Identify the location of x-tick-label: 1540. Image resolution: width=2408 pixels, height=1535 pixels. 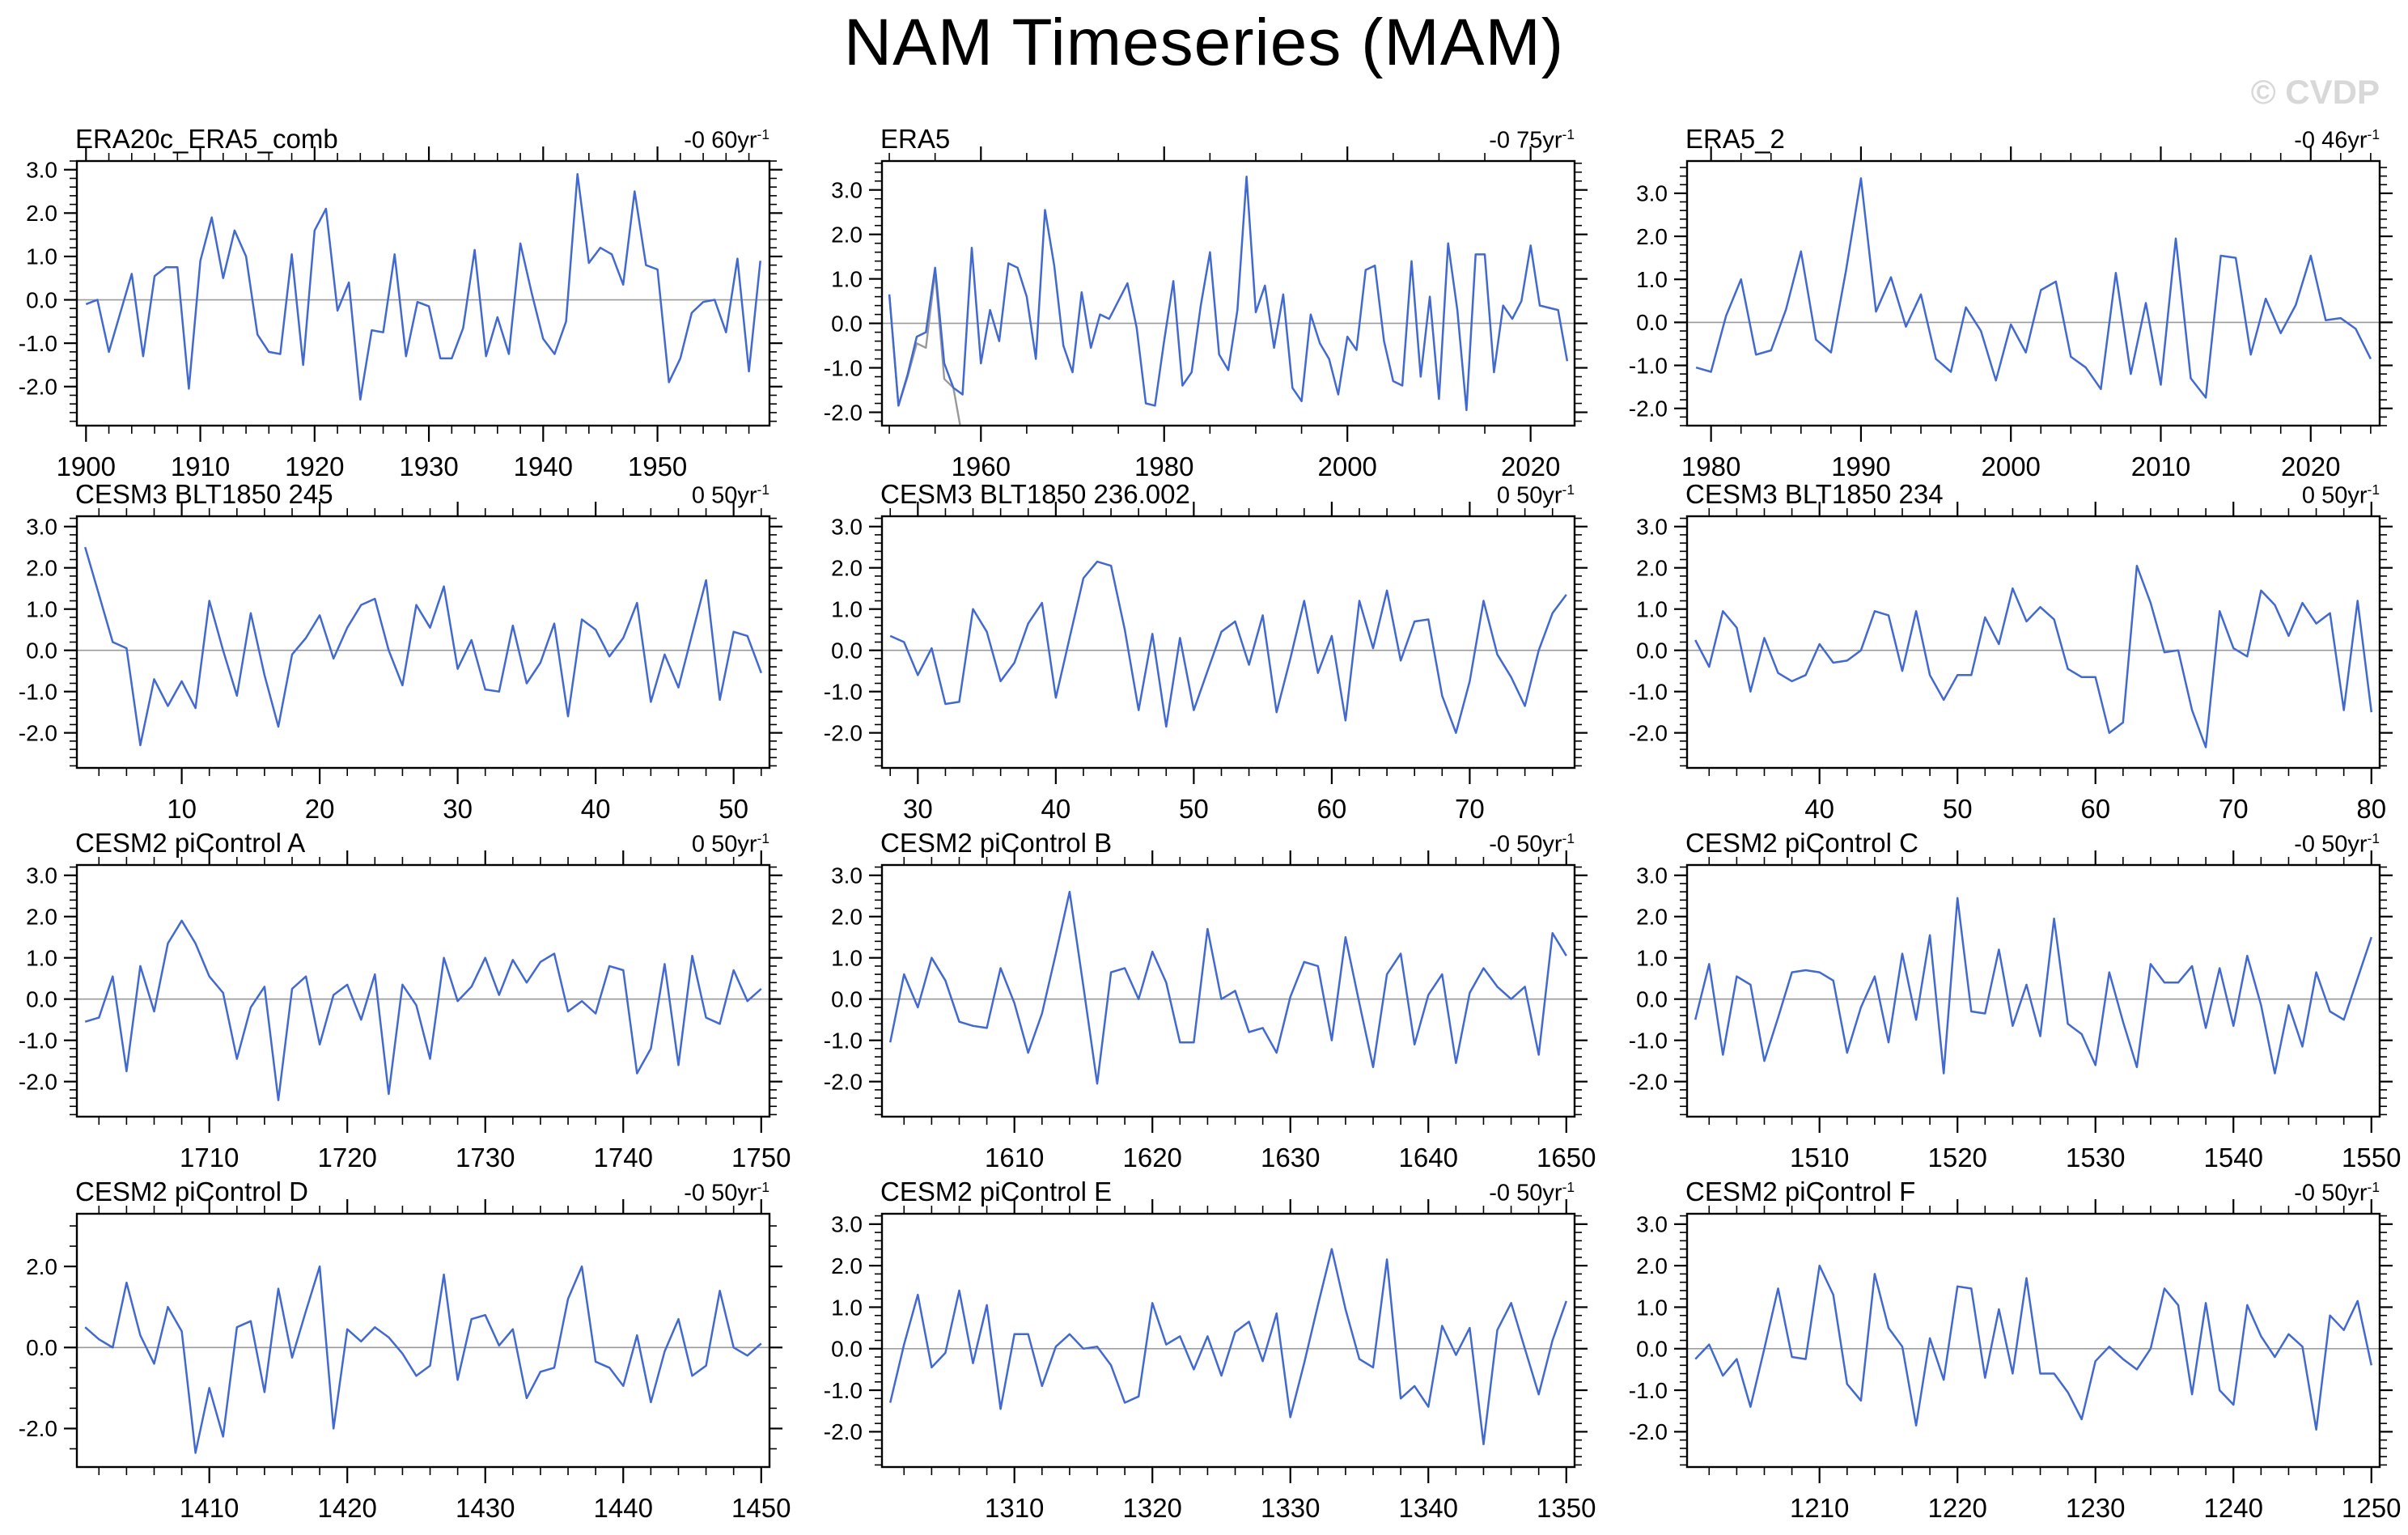
(2233, 1157).